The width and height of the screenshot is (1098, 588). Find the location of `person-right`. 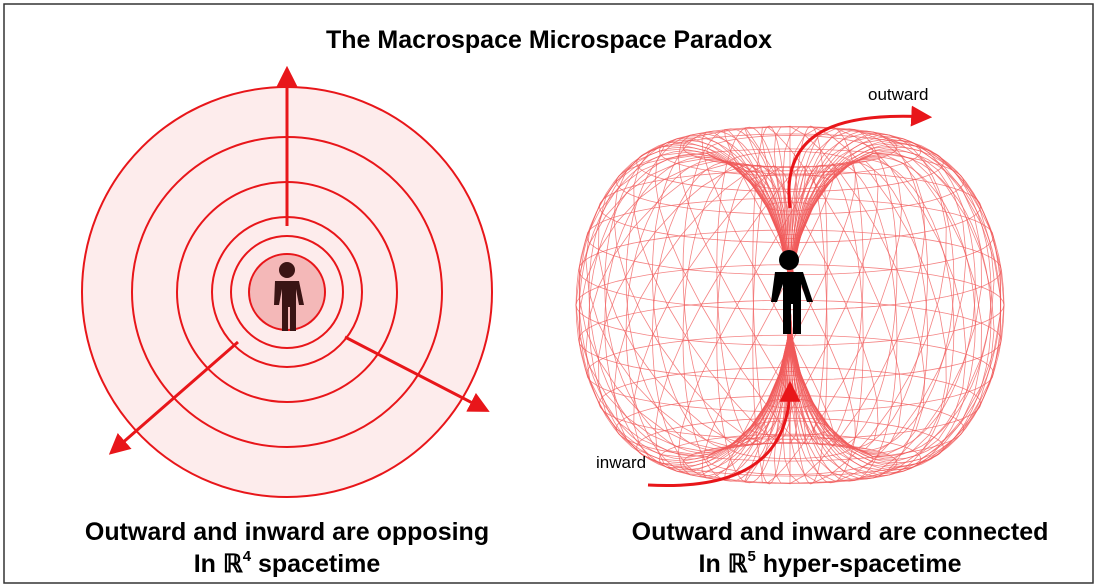

person-right is located at coordinates (792, 292).